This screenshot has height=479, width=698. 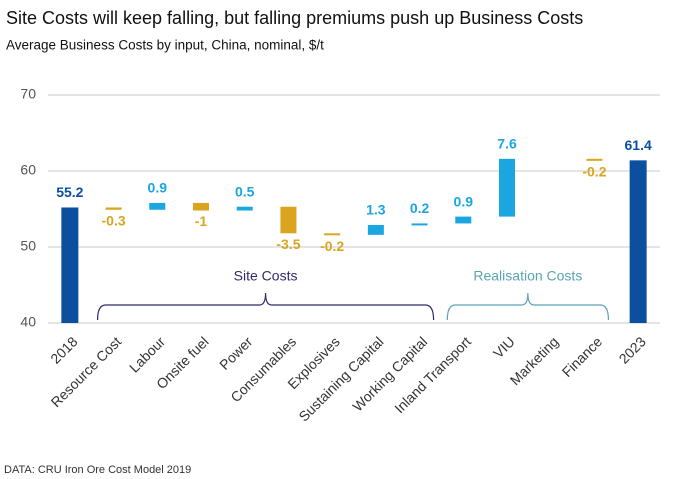 What do you see at coordinates (288, 244) in the screenshot?
I see `value-label: -3.5` at bounding box center [288, 244].